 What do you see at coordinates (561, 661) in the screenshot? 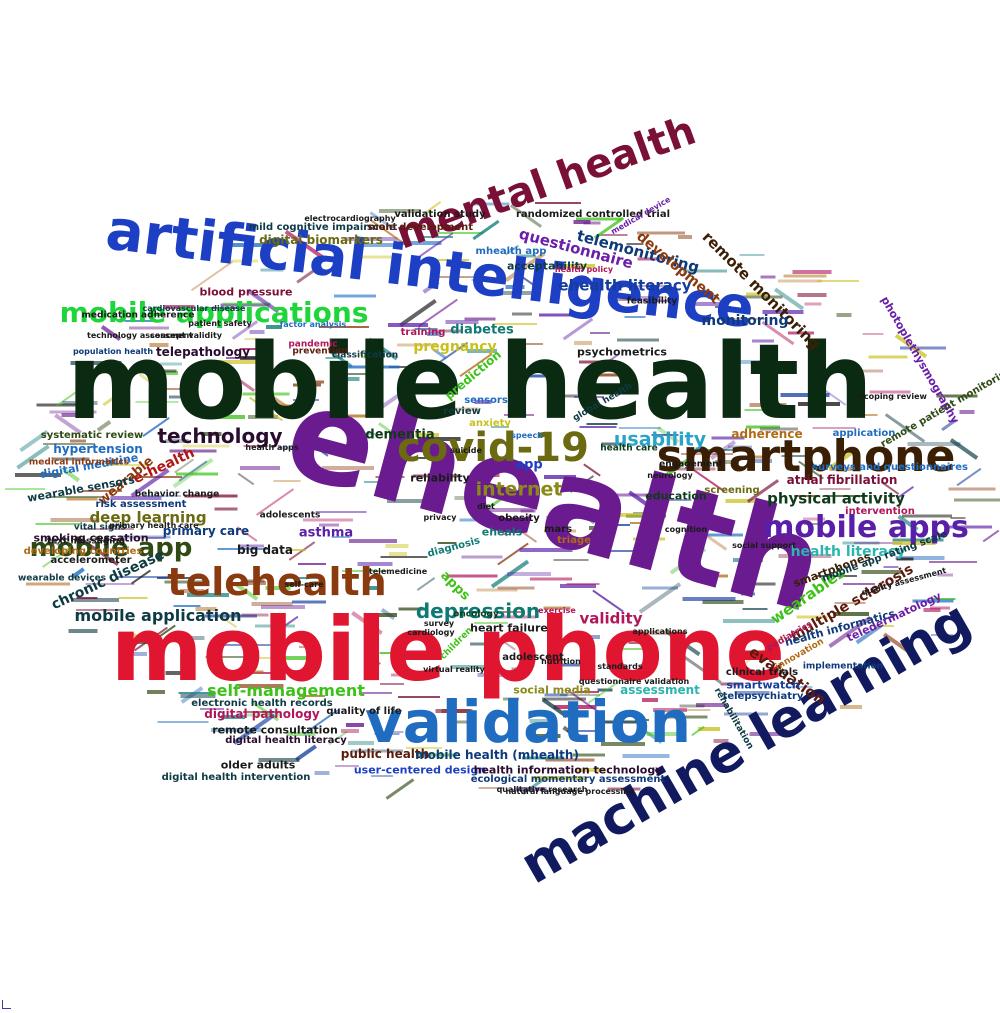
I see `word-nutrition: nutrition` at bounding box center [561, 661].